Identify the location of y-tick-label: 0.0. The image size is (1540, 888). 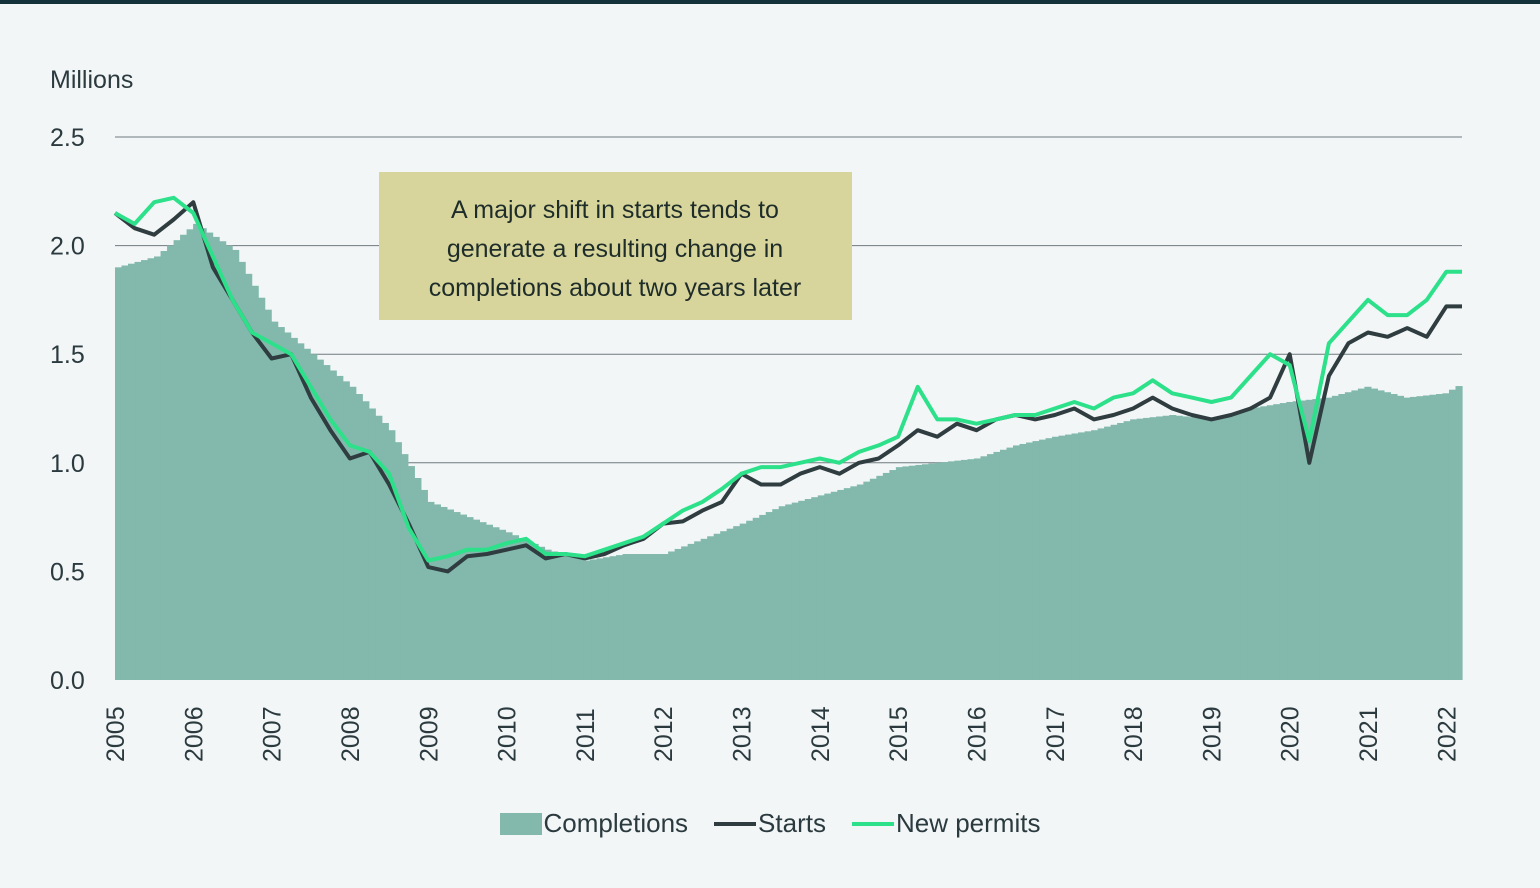
(67, 681).